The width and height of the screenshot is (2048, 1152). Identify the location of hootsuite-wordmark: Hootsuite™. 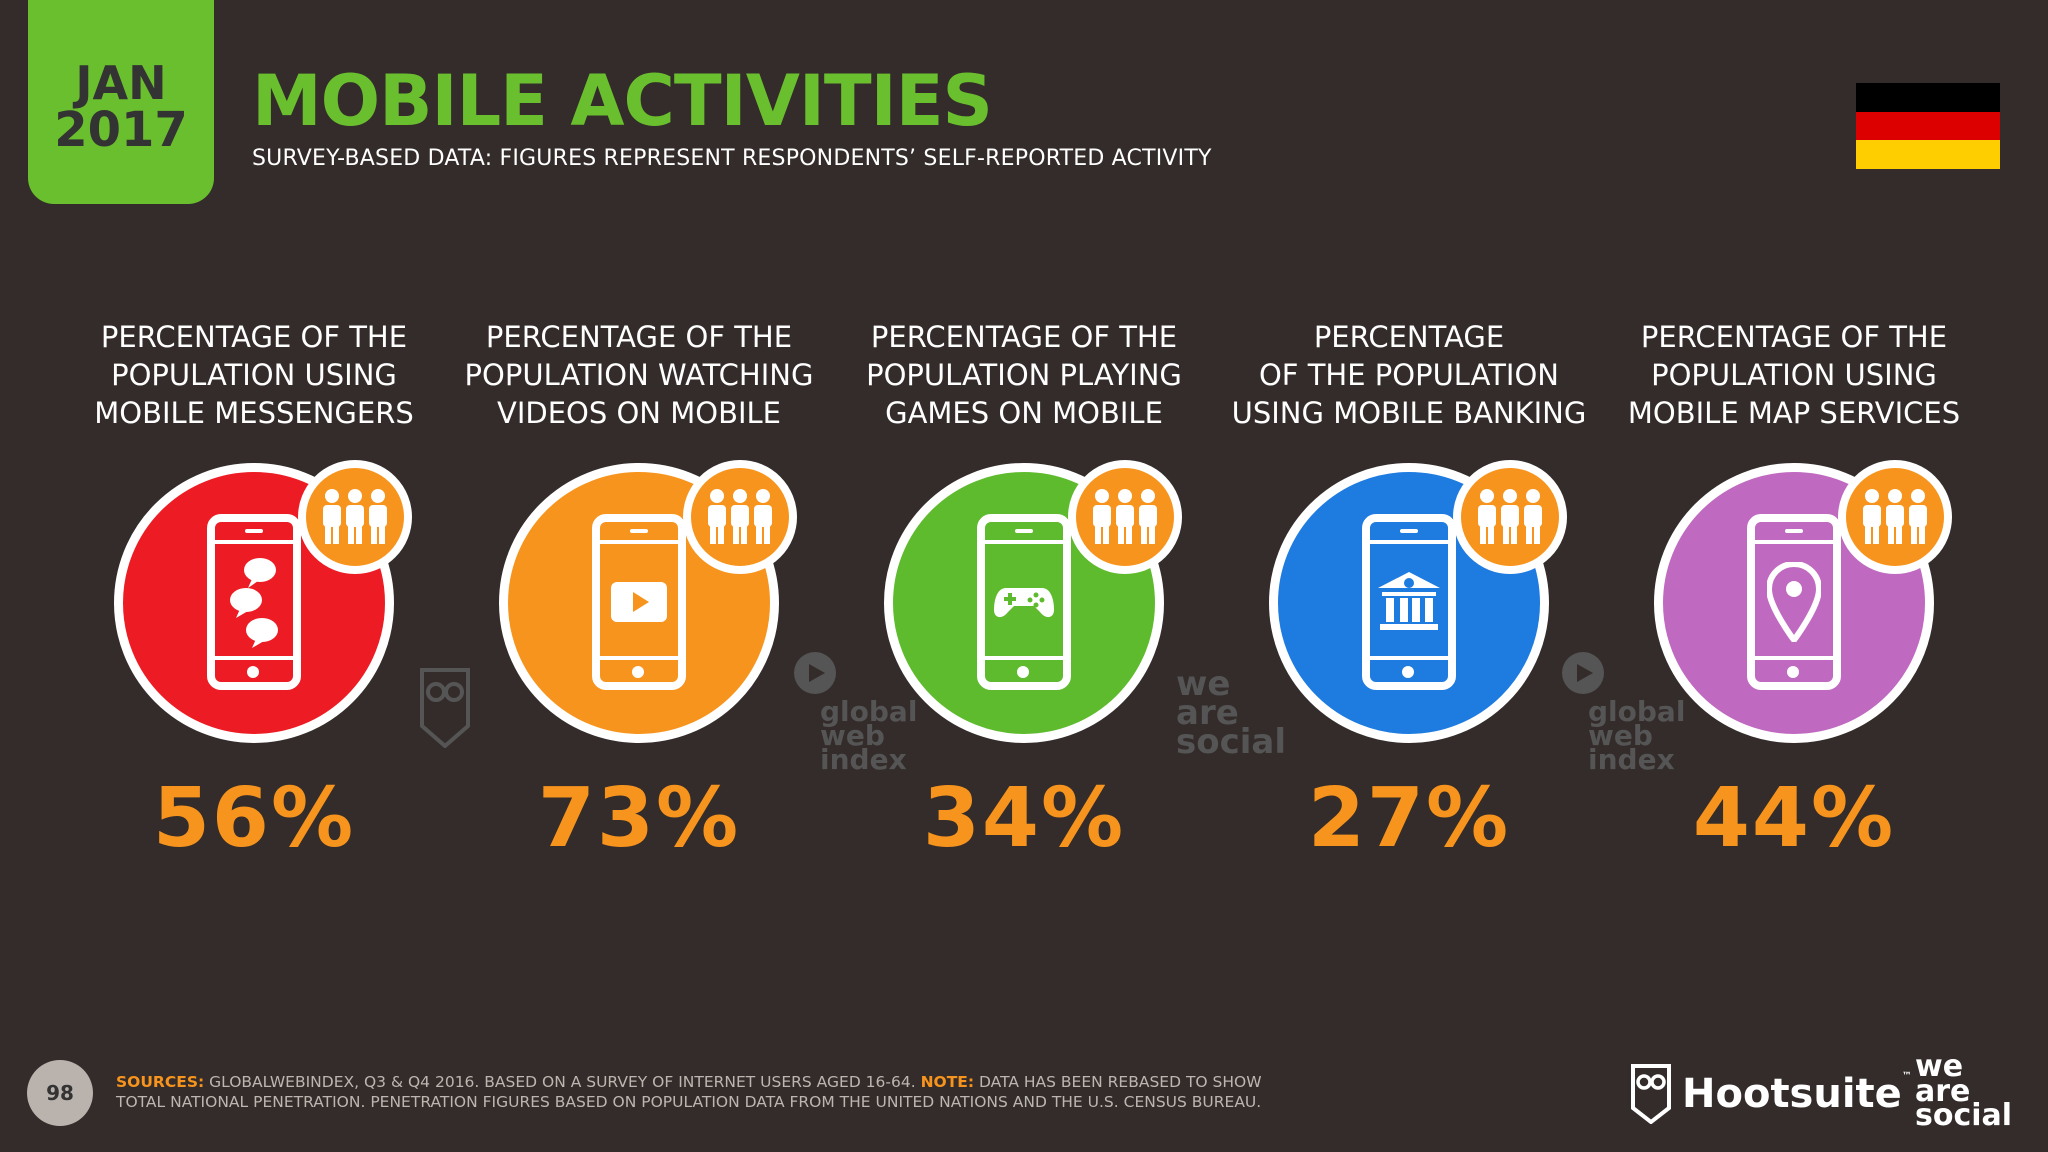
(1797, 1094).